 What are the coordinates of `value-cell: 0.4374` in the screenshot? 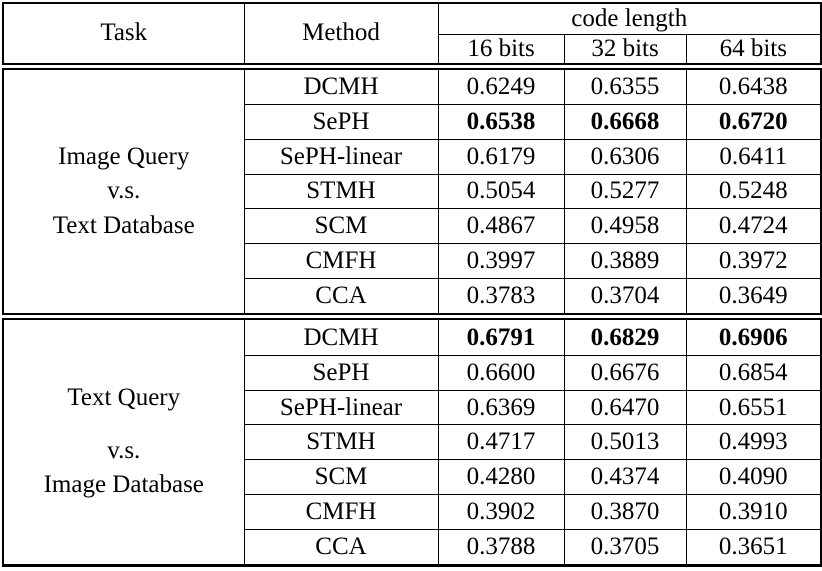 It's located at (625, 477).